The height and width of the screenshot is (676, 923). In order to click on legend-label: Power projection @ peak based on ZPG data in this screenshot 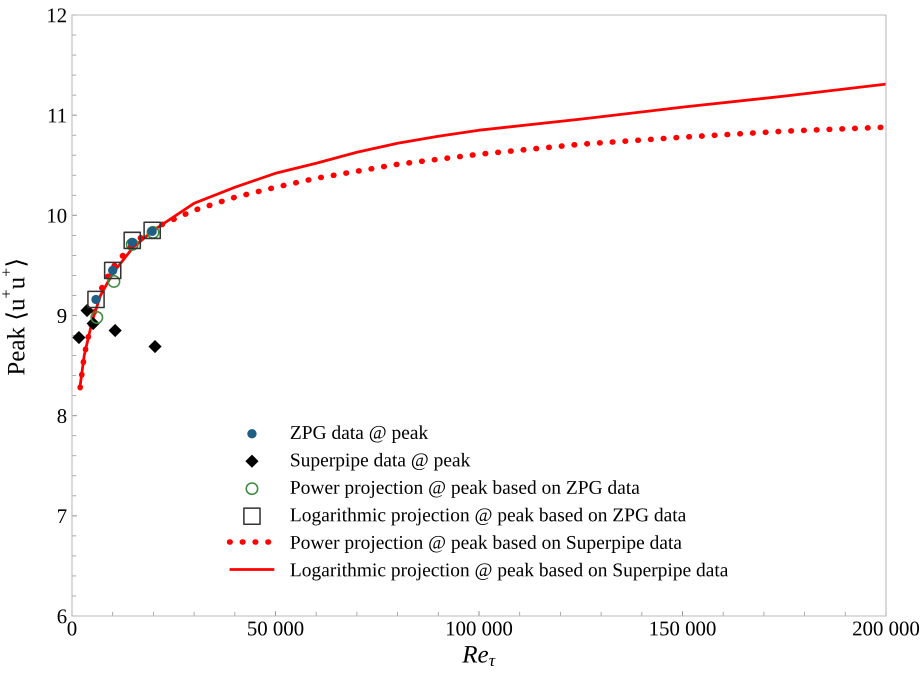, I will do `click(465, 489)`.